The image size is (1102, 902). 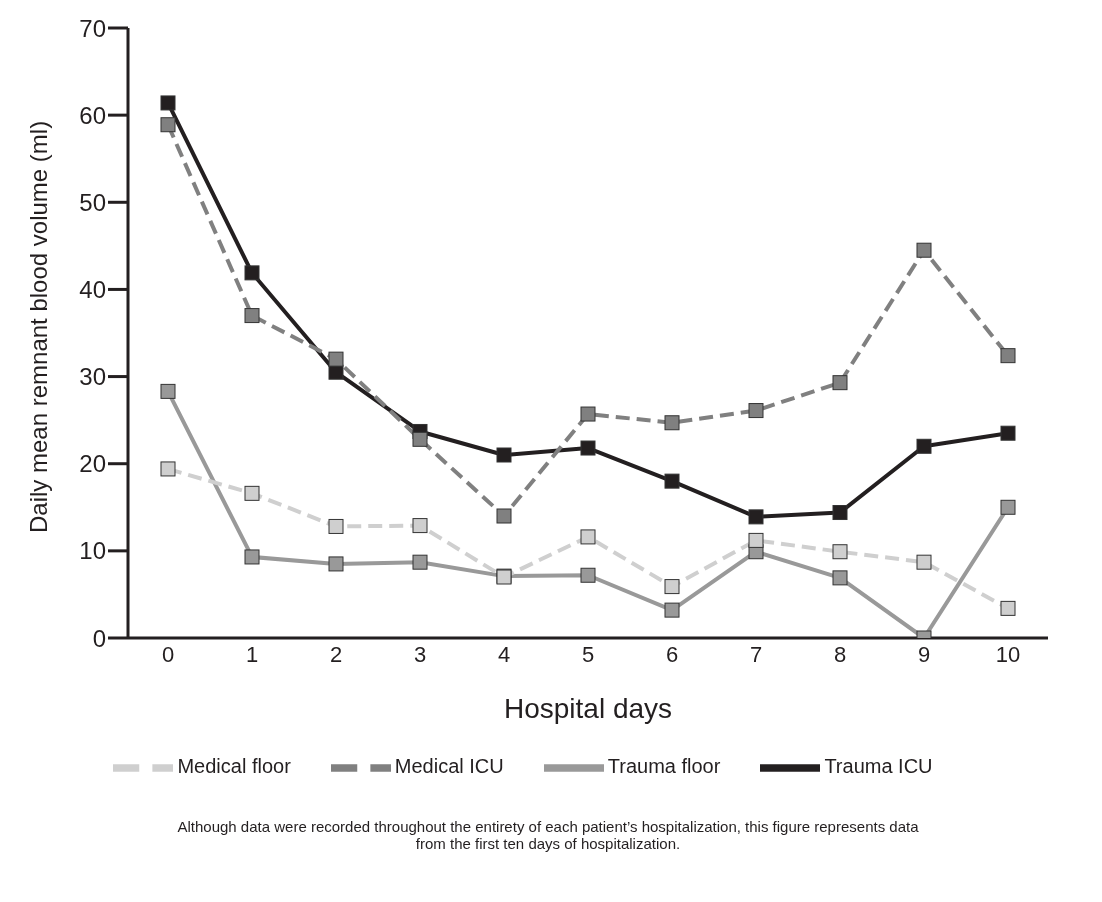 What do you see at coordinates (449, 766) in the screenshot?
I see `legend-label: Medical ICU` at bounding box center [449, 766].